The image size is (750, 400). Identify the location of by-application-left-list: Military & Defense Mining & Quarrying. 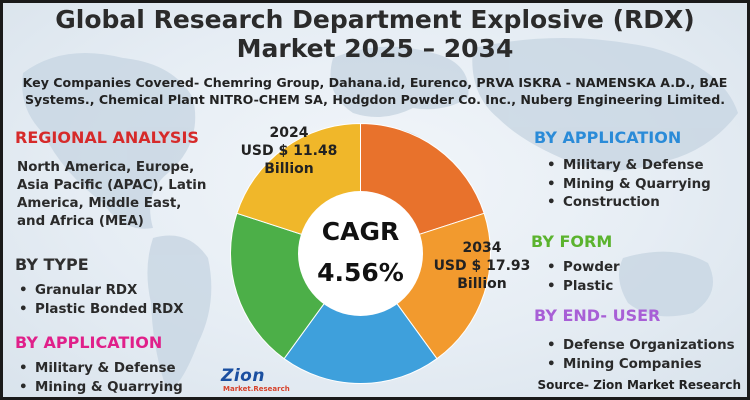
(100, 378).